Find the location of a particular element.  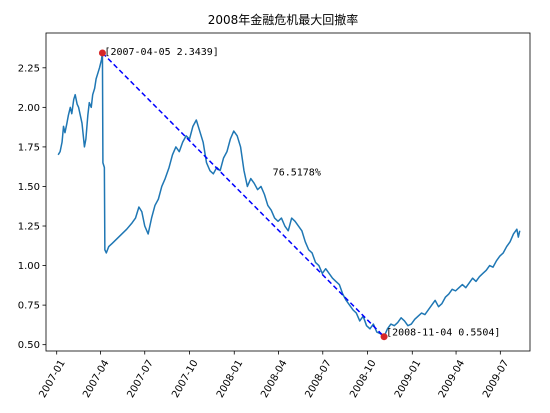

x-tick-label: 2009-01 is located at coordinates (408, 379).